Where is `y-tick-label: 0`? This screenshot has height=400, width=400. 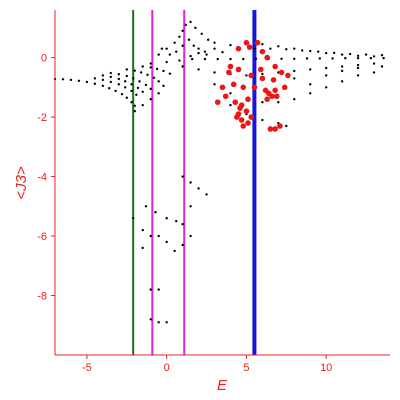 y-tick-label: 0 is located at coordinates (44, 59).